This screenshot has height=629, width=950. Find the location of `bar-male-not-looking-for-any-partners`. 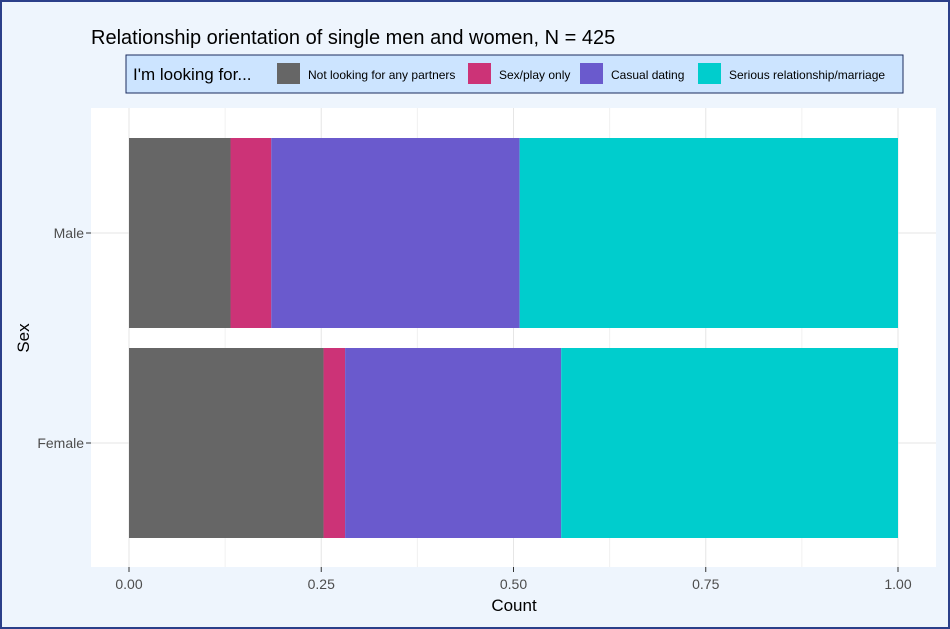

bar-male-not-looking-for-any-partners is located at coordinates (180, 233).